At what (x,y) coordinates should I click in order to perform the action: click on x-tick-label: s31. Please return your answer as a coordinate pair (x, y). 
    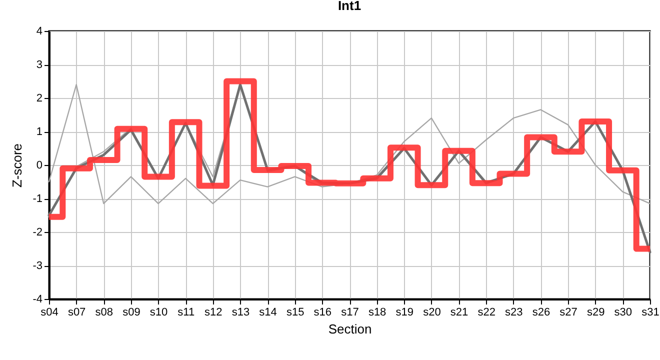
    Looking at the image, I should click on (651, 312).